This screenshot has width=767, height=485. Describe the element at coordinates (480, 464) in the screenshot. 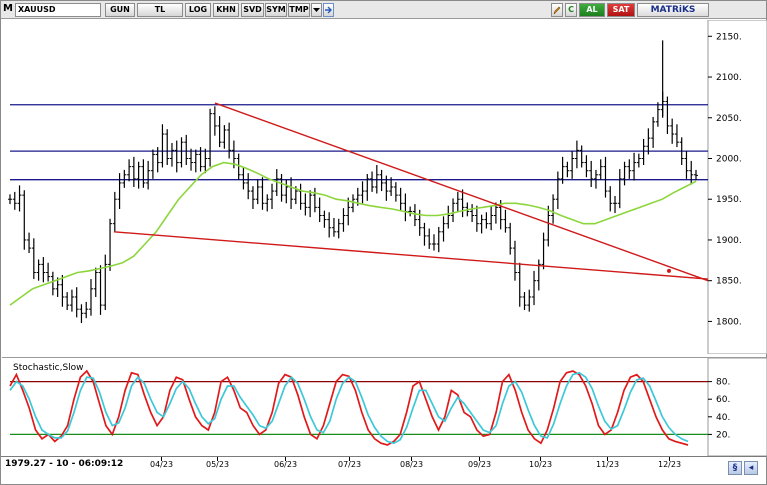

I see `date-axis-label: 09/23` at that location.